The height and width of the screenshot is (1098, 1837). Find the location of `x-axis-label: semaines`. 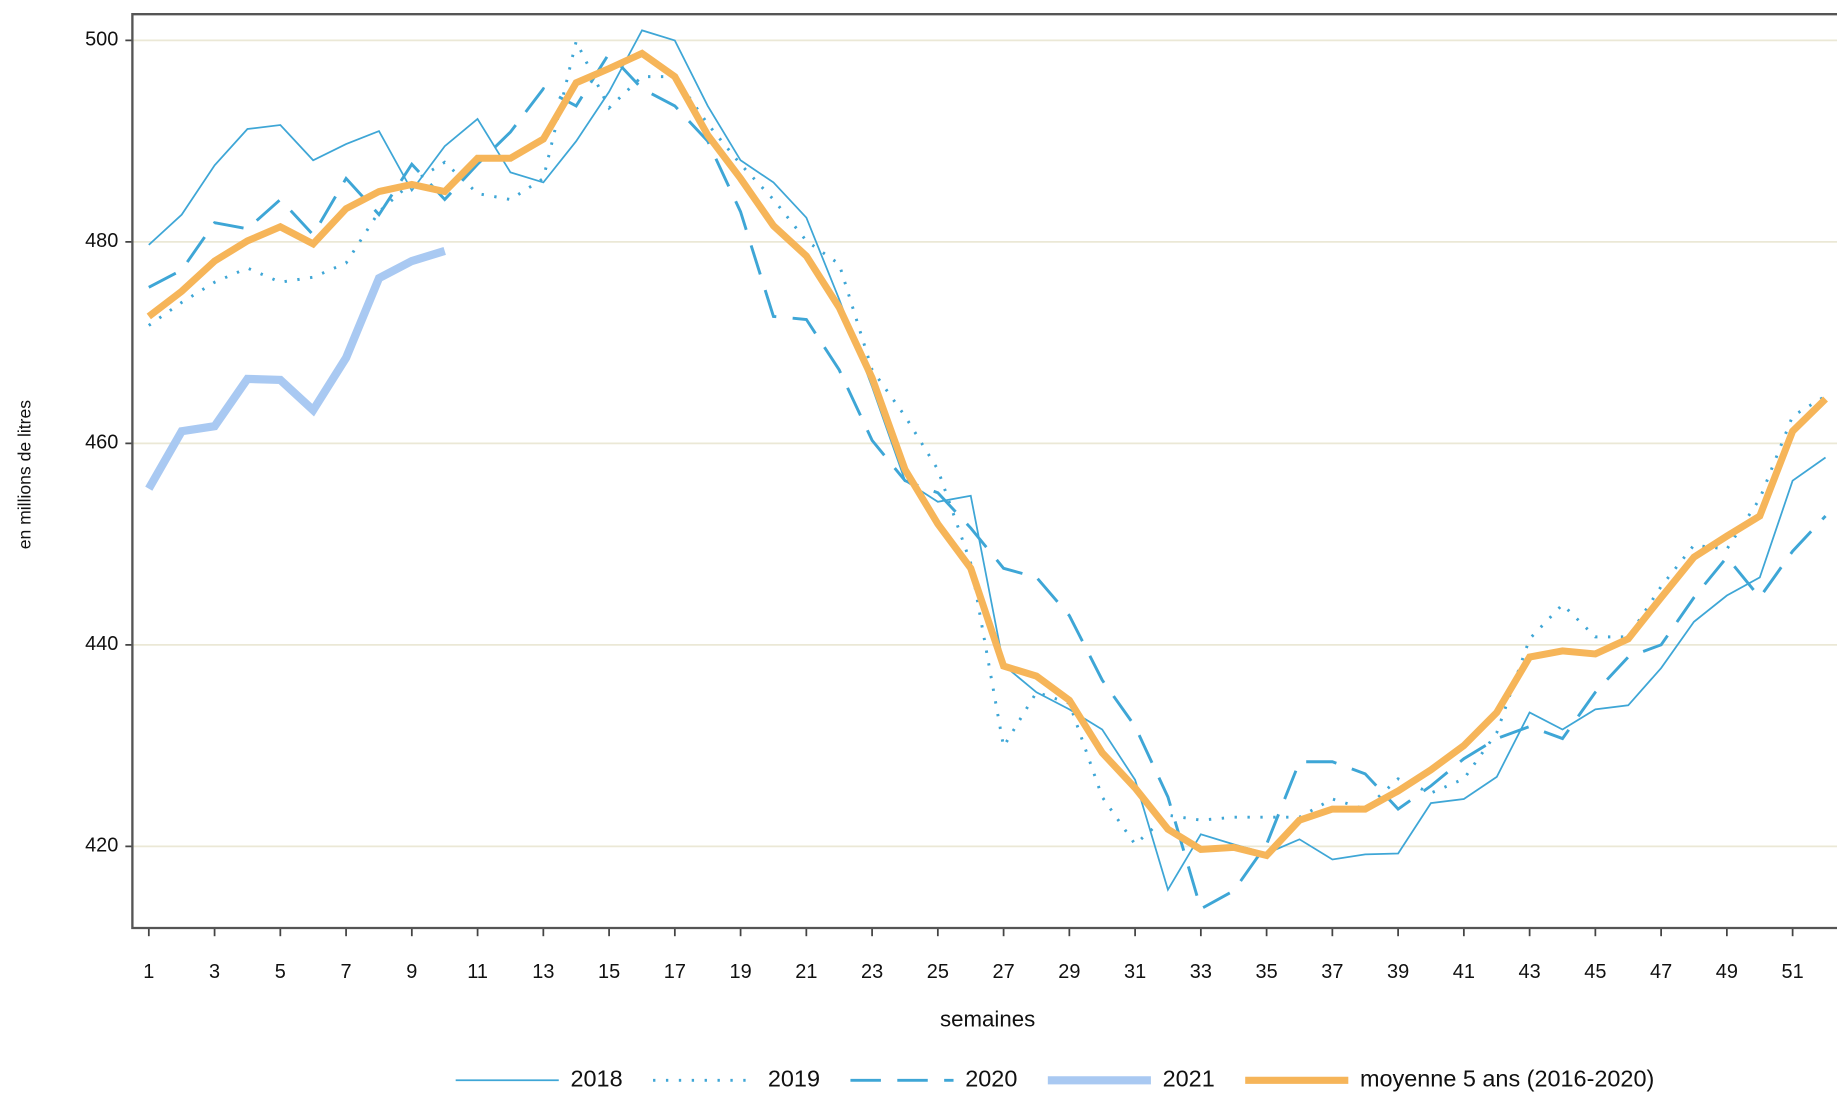

x-axis-label: semaines is located at coordinates (987, 1018).